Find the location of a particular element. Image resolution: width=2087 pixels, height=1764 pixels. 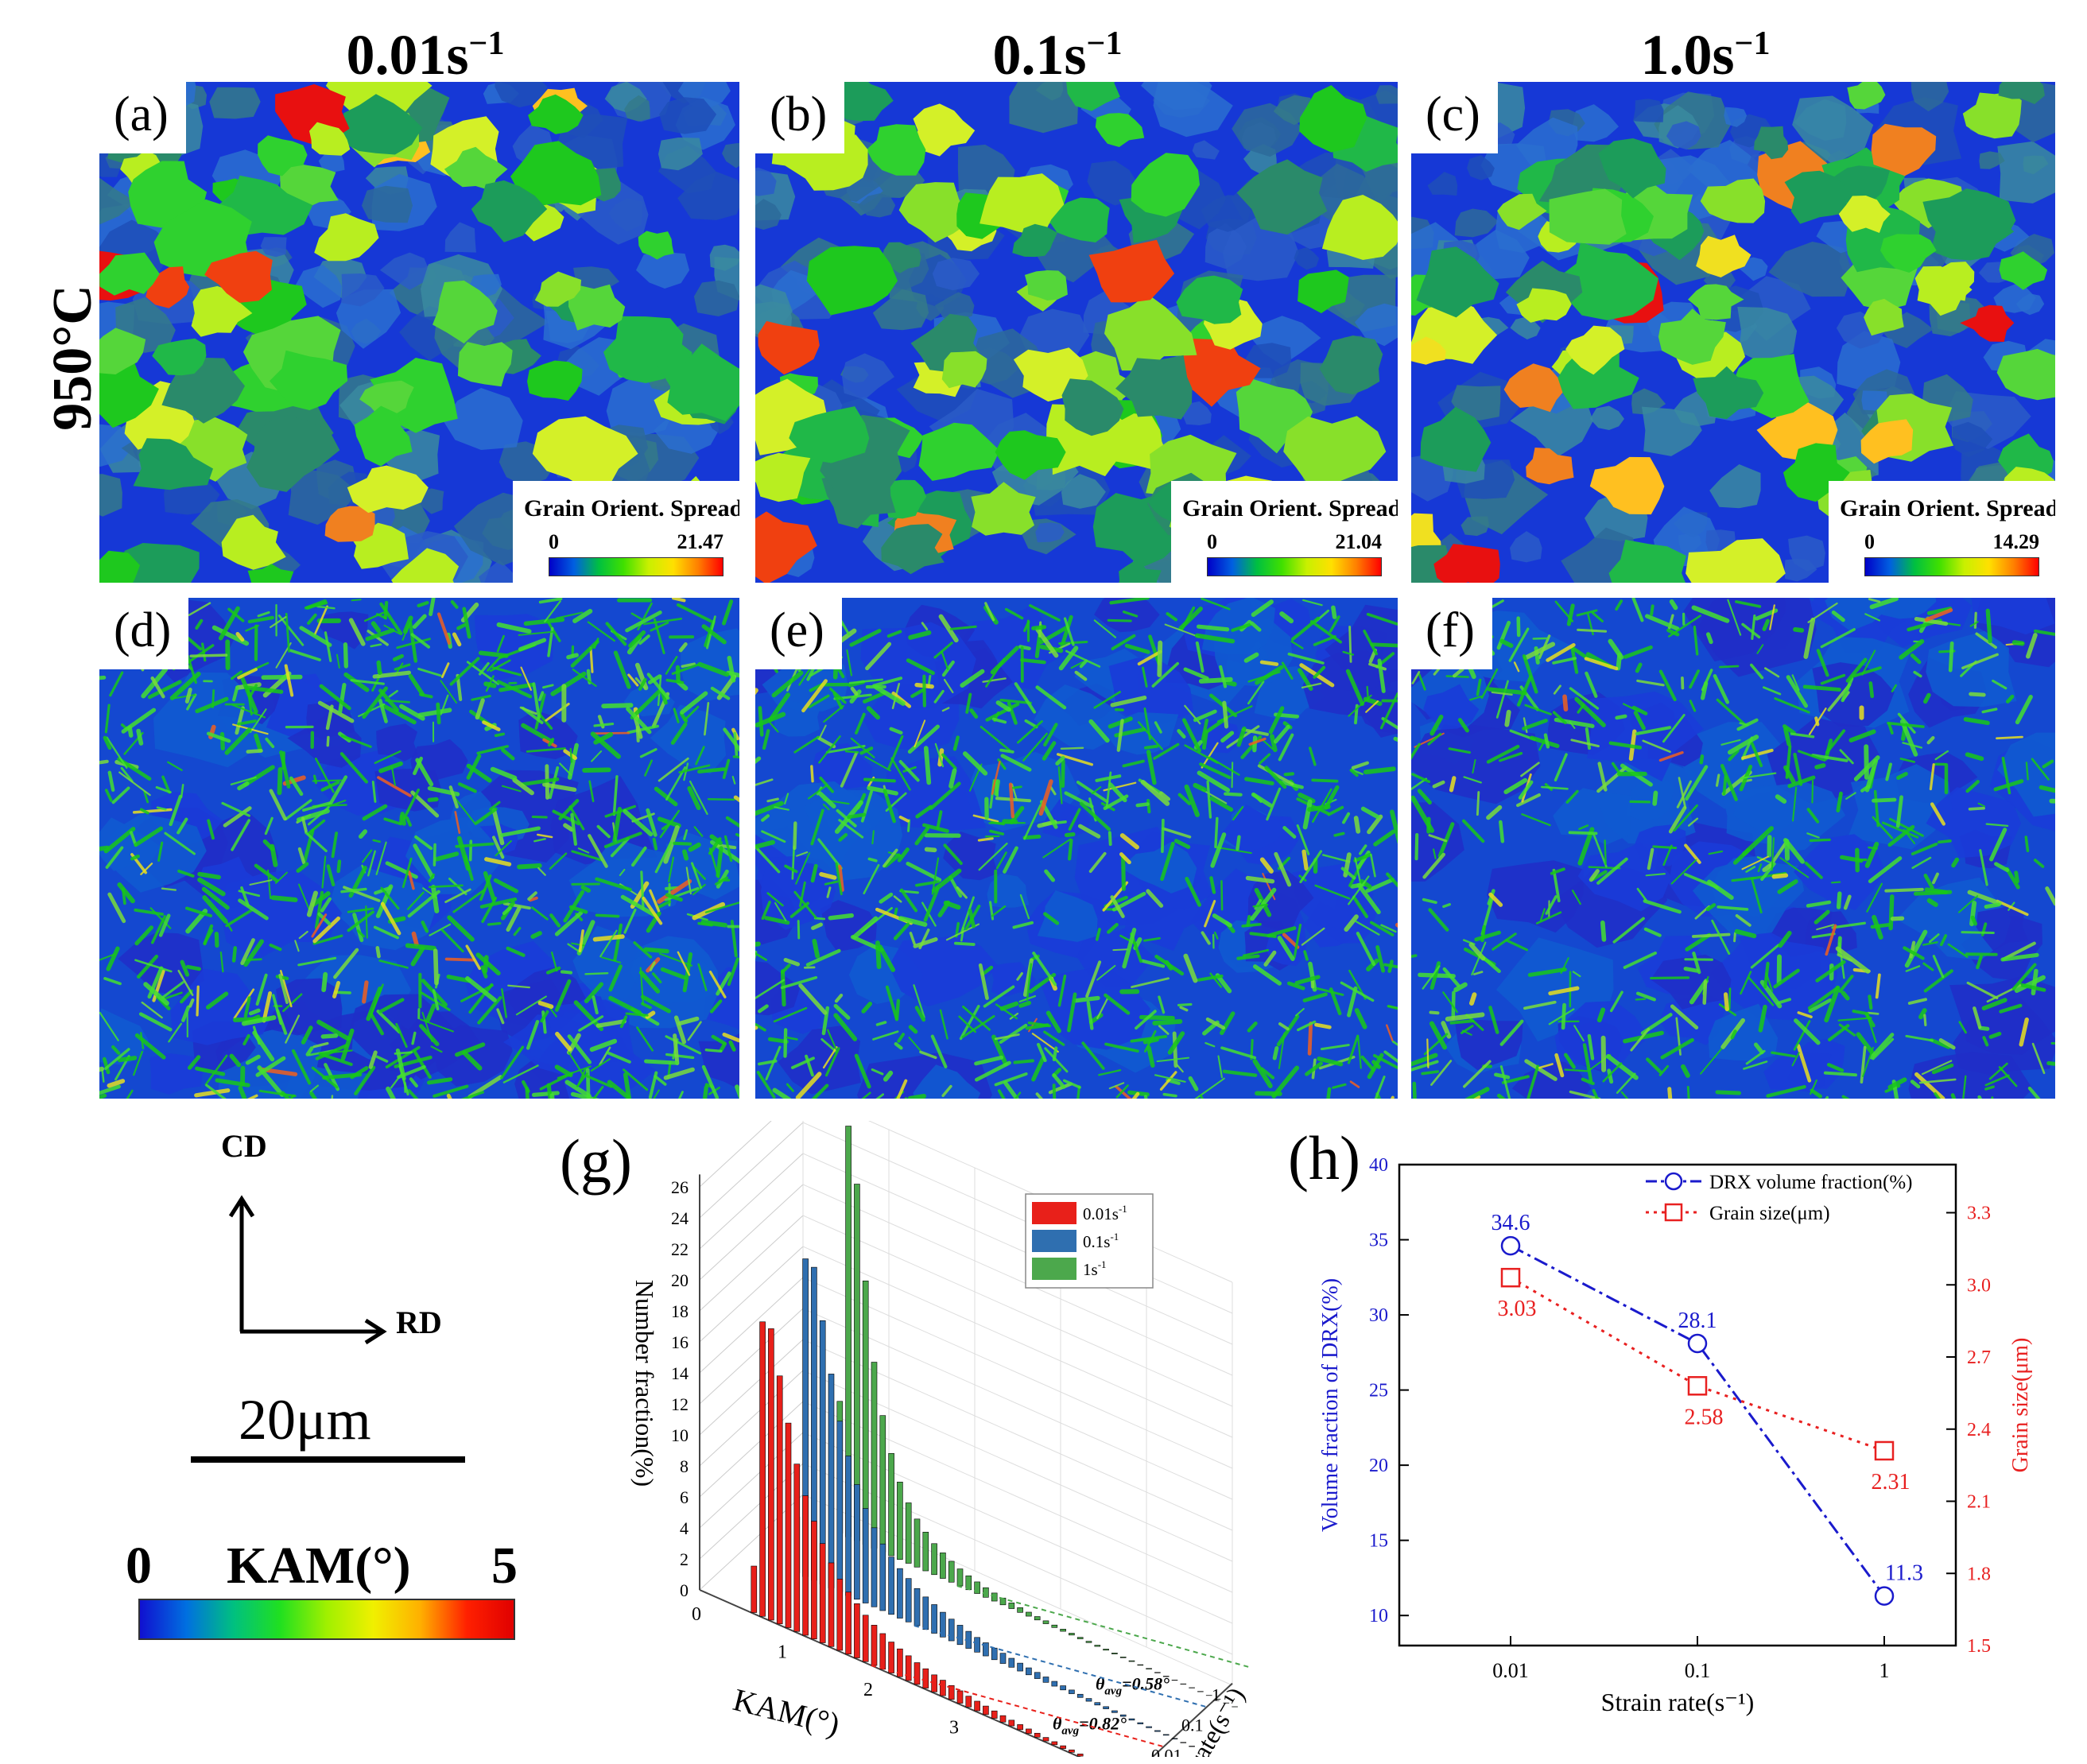

gos-legend-a: Grain Orient. Spread 0 21.47 is located at coordinates (626, 532).